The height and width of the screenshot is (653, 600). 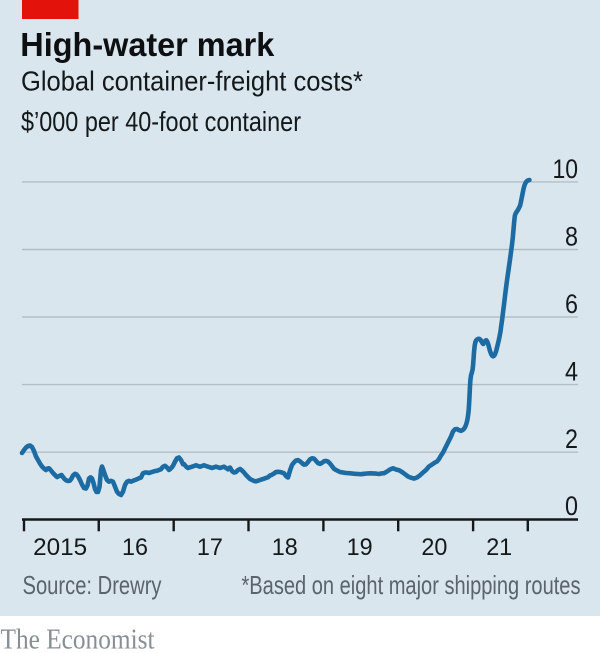 What do you see at coordinates (434, 547) in the screenshot?
I see `svg-text: 20` at bounding box center [434, 547].